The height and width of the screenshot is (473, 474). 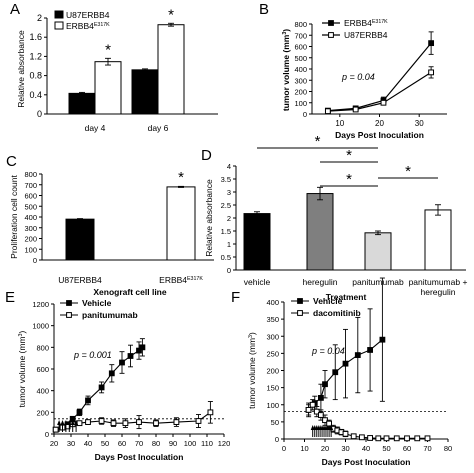 I want to click on x-category-label: day 4, so click(x=95, y=128).